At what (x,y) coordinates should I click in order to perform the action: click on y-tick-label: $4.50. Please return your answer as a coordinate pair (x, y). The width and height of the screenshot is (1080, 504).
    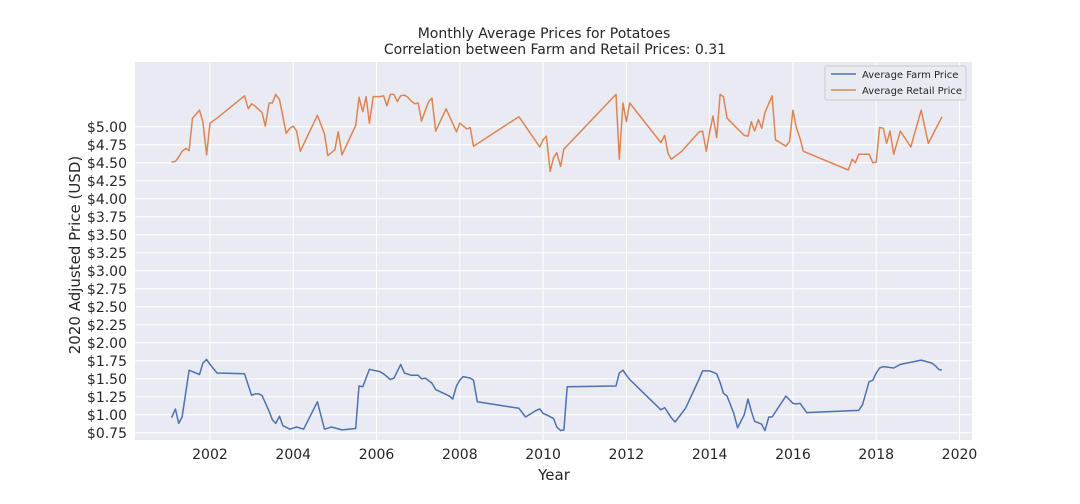
    Looking at the image, I should click on (107, 164).